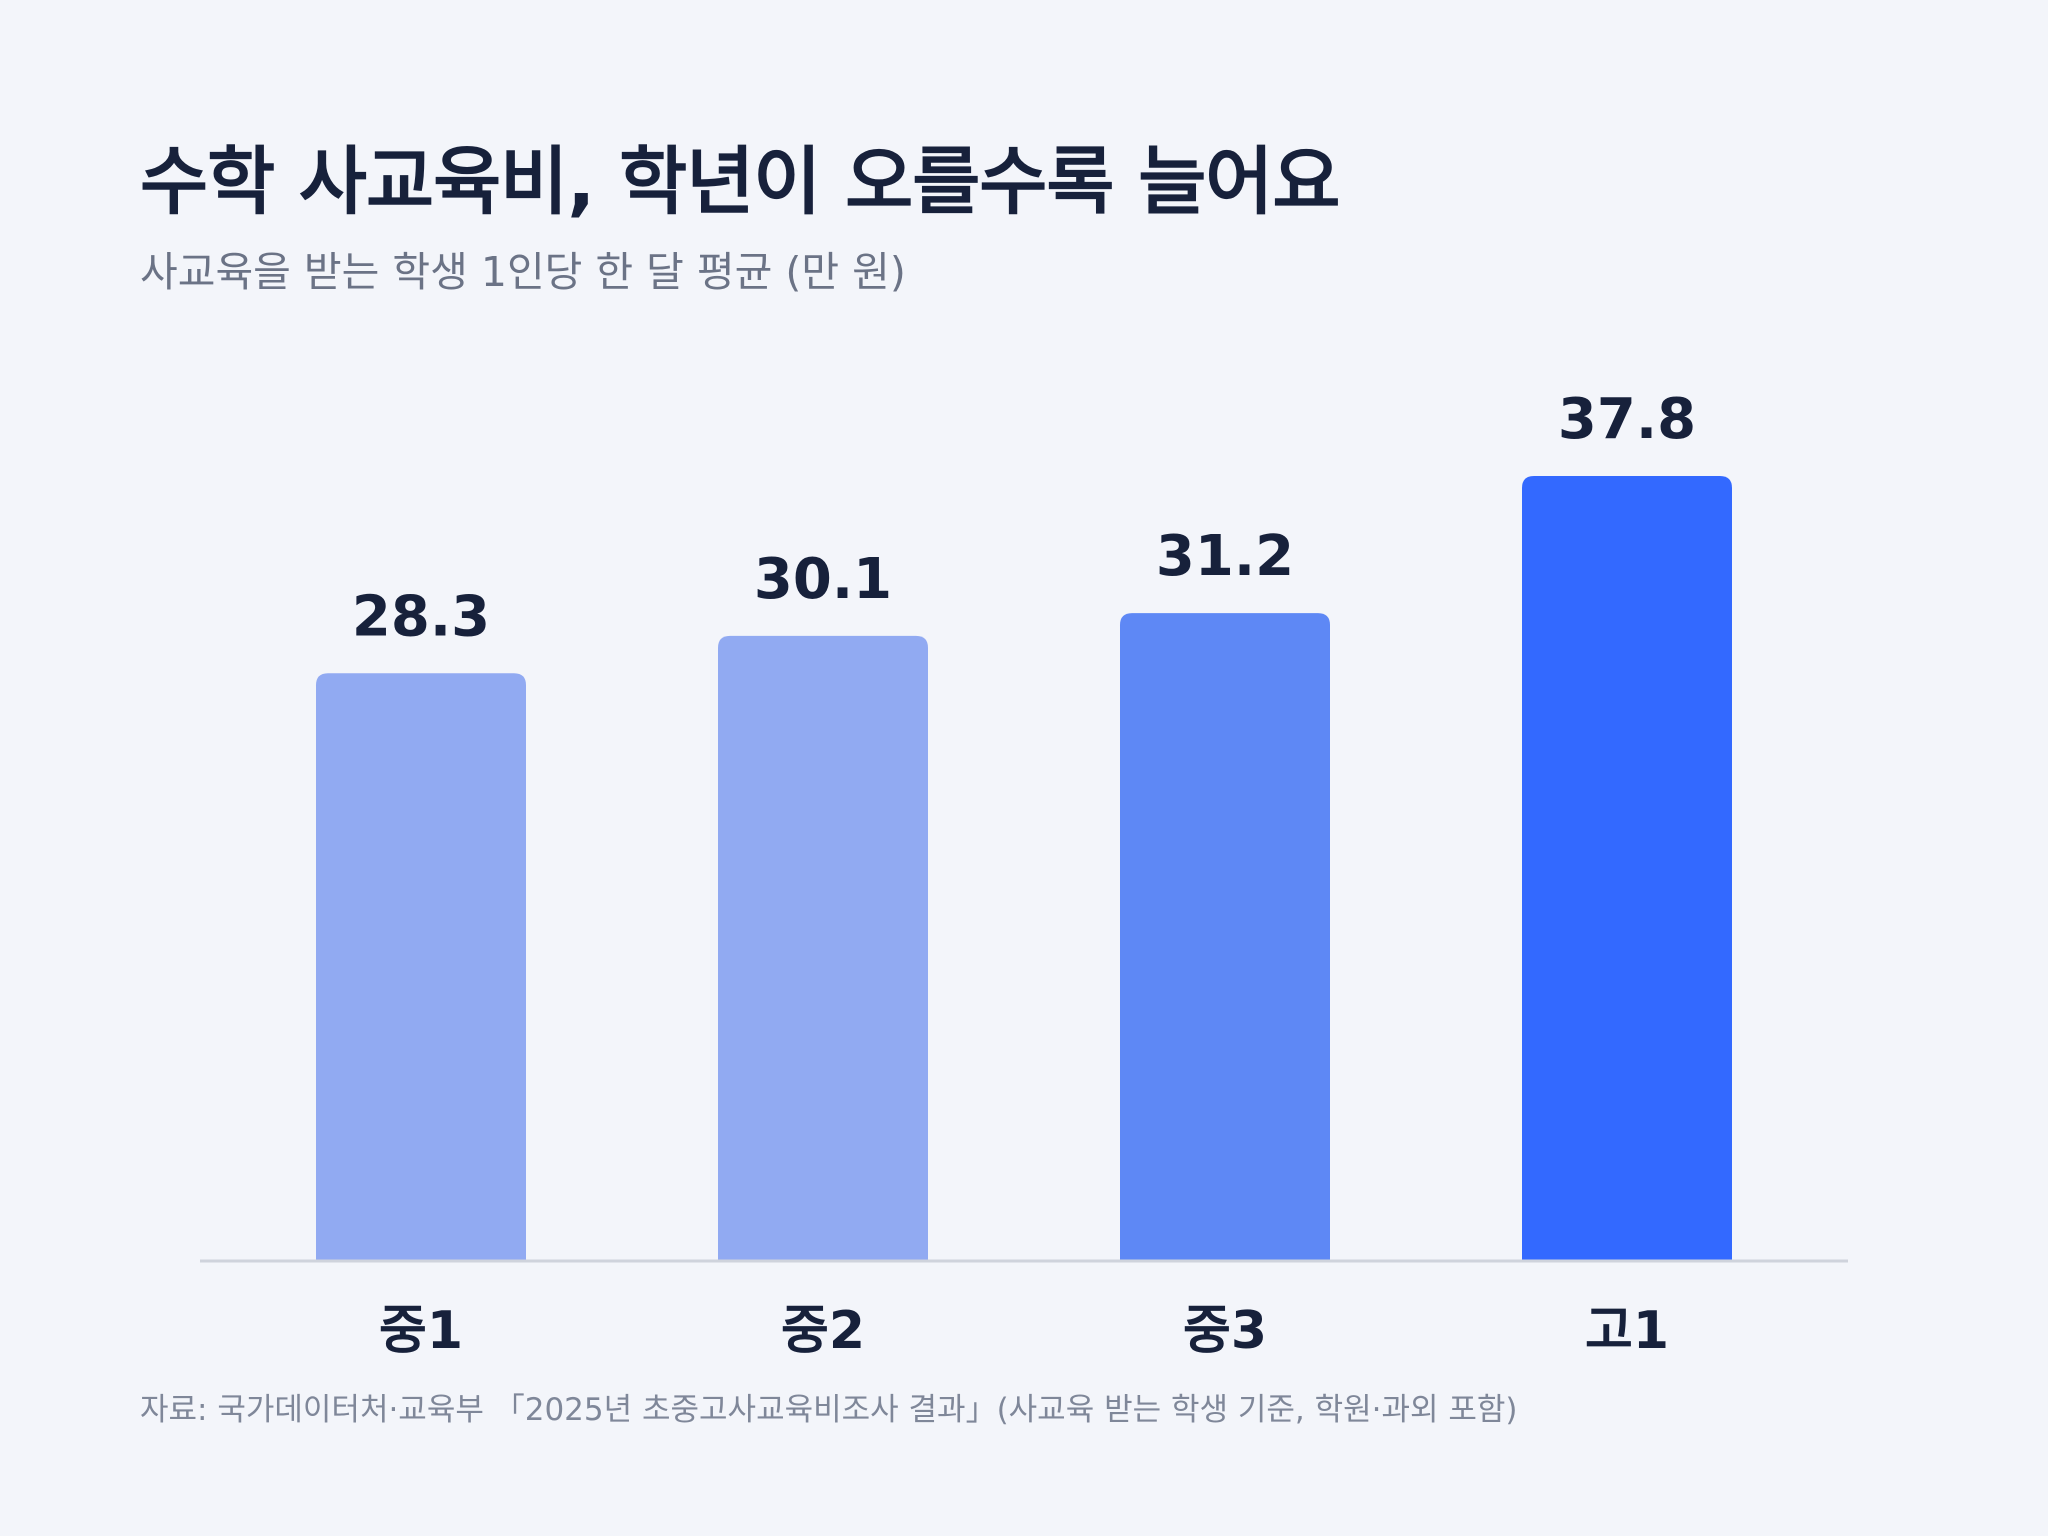 The height and width of the screenshot is (1536, 2048). I want to click on bar-value-label: 31.2, so click(1225, 556).